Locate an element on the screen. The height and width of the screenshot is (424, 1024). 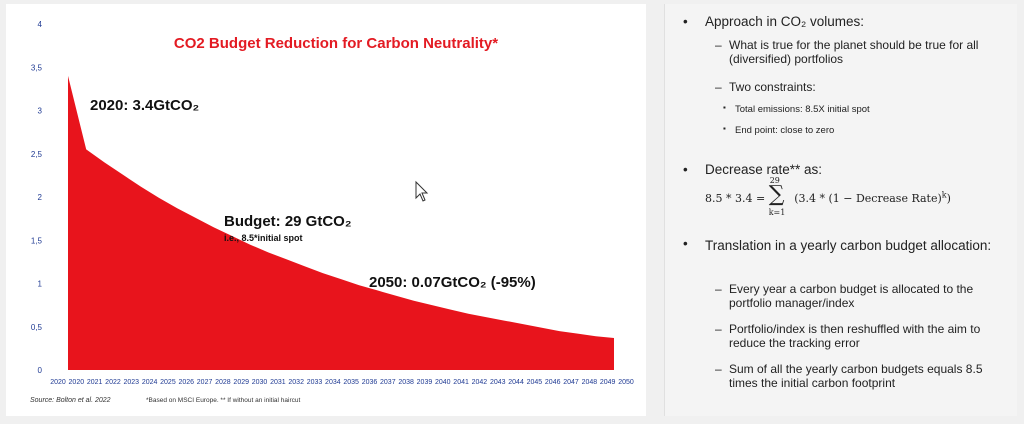
x-tick-label: 2027 is located at coordinates (205, 382).